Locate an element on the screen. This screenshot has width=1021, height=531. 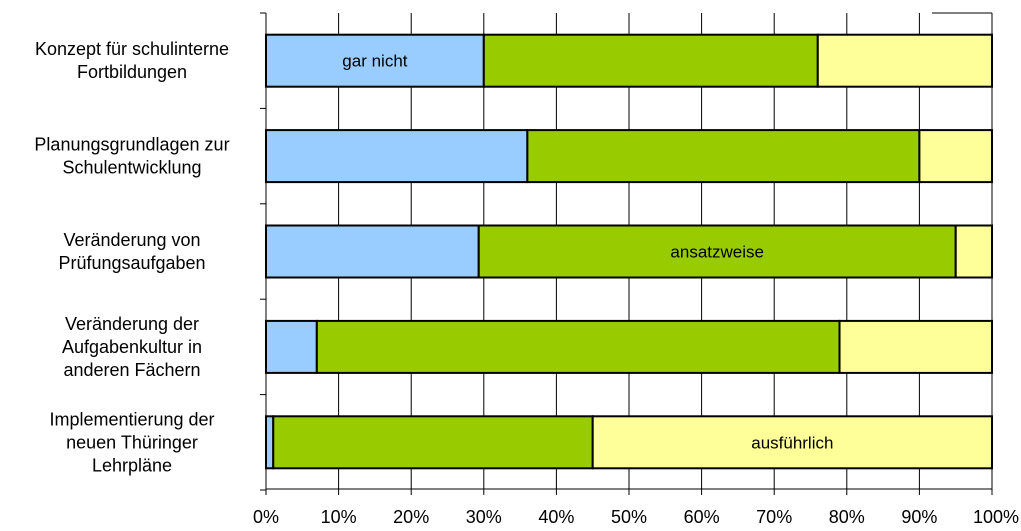
x-tick-label: 100% is located at coordinates (996, 517).